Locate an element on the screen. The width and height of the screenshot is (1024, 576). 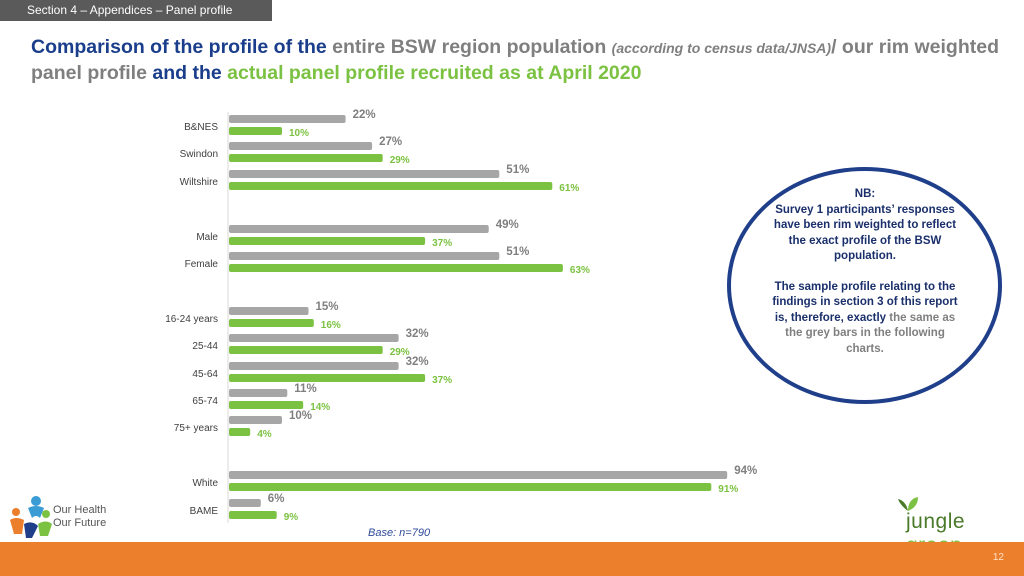
title-part-4: / is located at coordinates (834, 47).